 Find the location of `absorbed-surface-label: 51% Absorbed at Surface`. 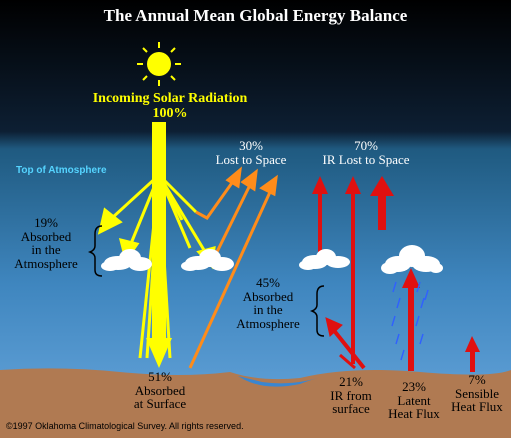

absorbed-surface-label: 51% Absorbed at Surface is located at coordinates (160, 390).